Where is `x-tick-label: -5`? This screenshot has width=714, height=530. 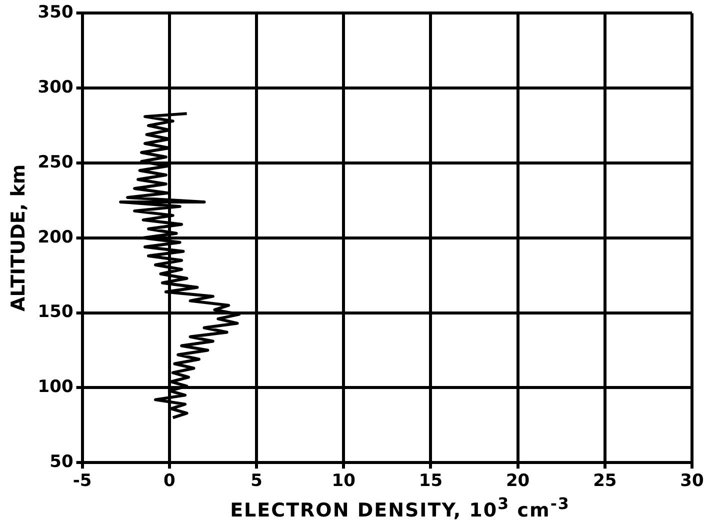 x-tick-label: -5 is located at coordinates (82, 481).